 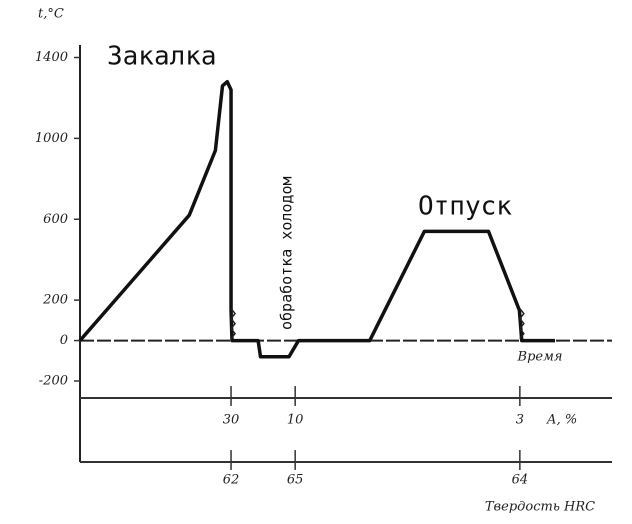 What do you see at coordinates (55, 300) in the screenshot?
I see `y-tick-label: 200` at bounding box center [55, 300].